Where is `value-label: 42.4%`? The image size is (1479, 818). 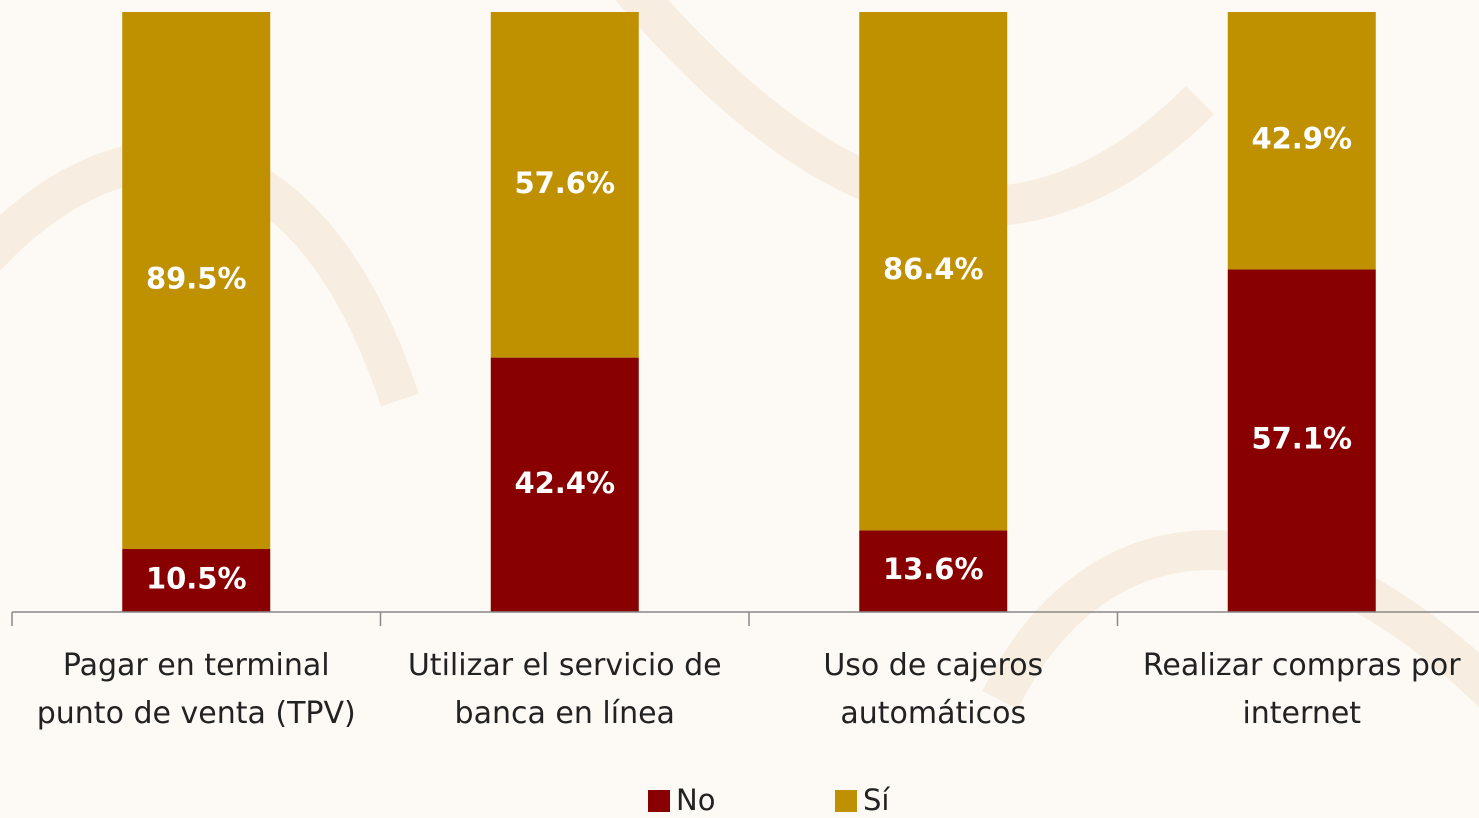 value-label: 42.4% is located at coordinates (564, 483).